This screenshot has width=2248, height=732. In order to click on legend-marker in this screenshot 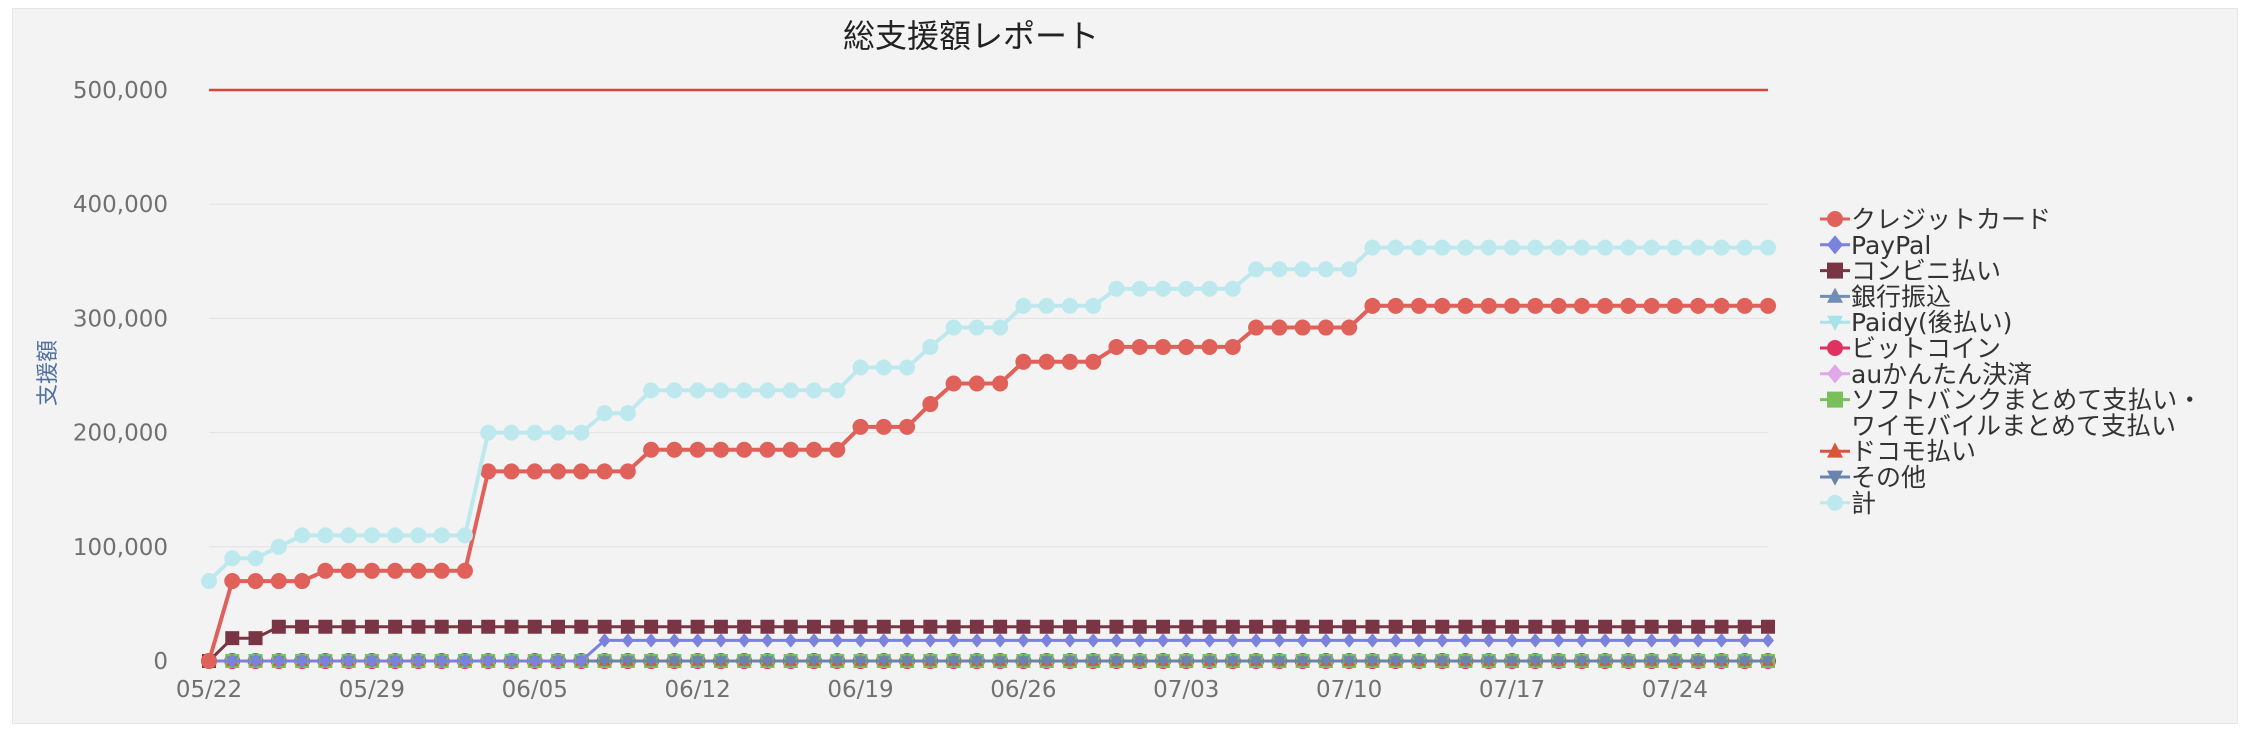, I will do `click(1835, 450)`.